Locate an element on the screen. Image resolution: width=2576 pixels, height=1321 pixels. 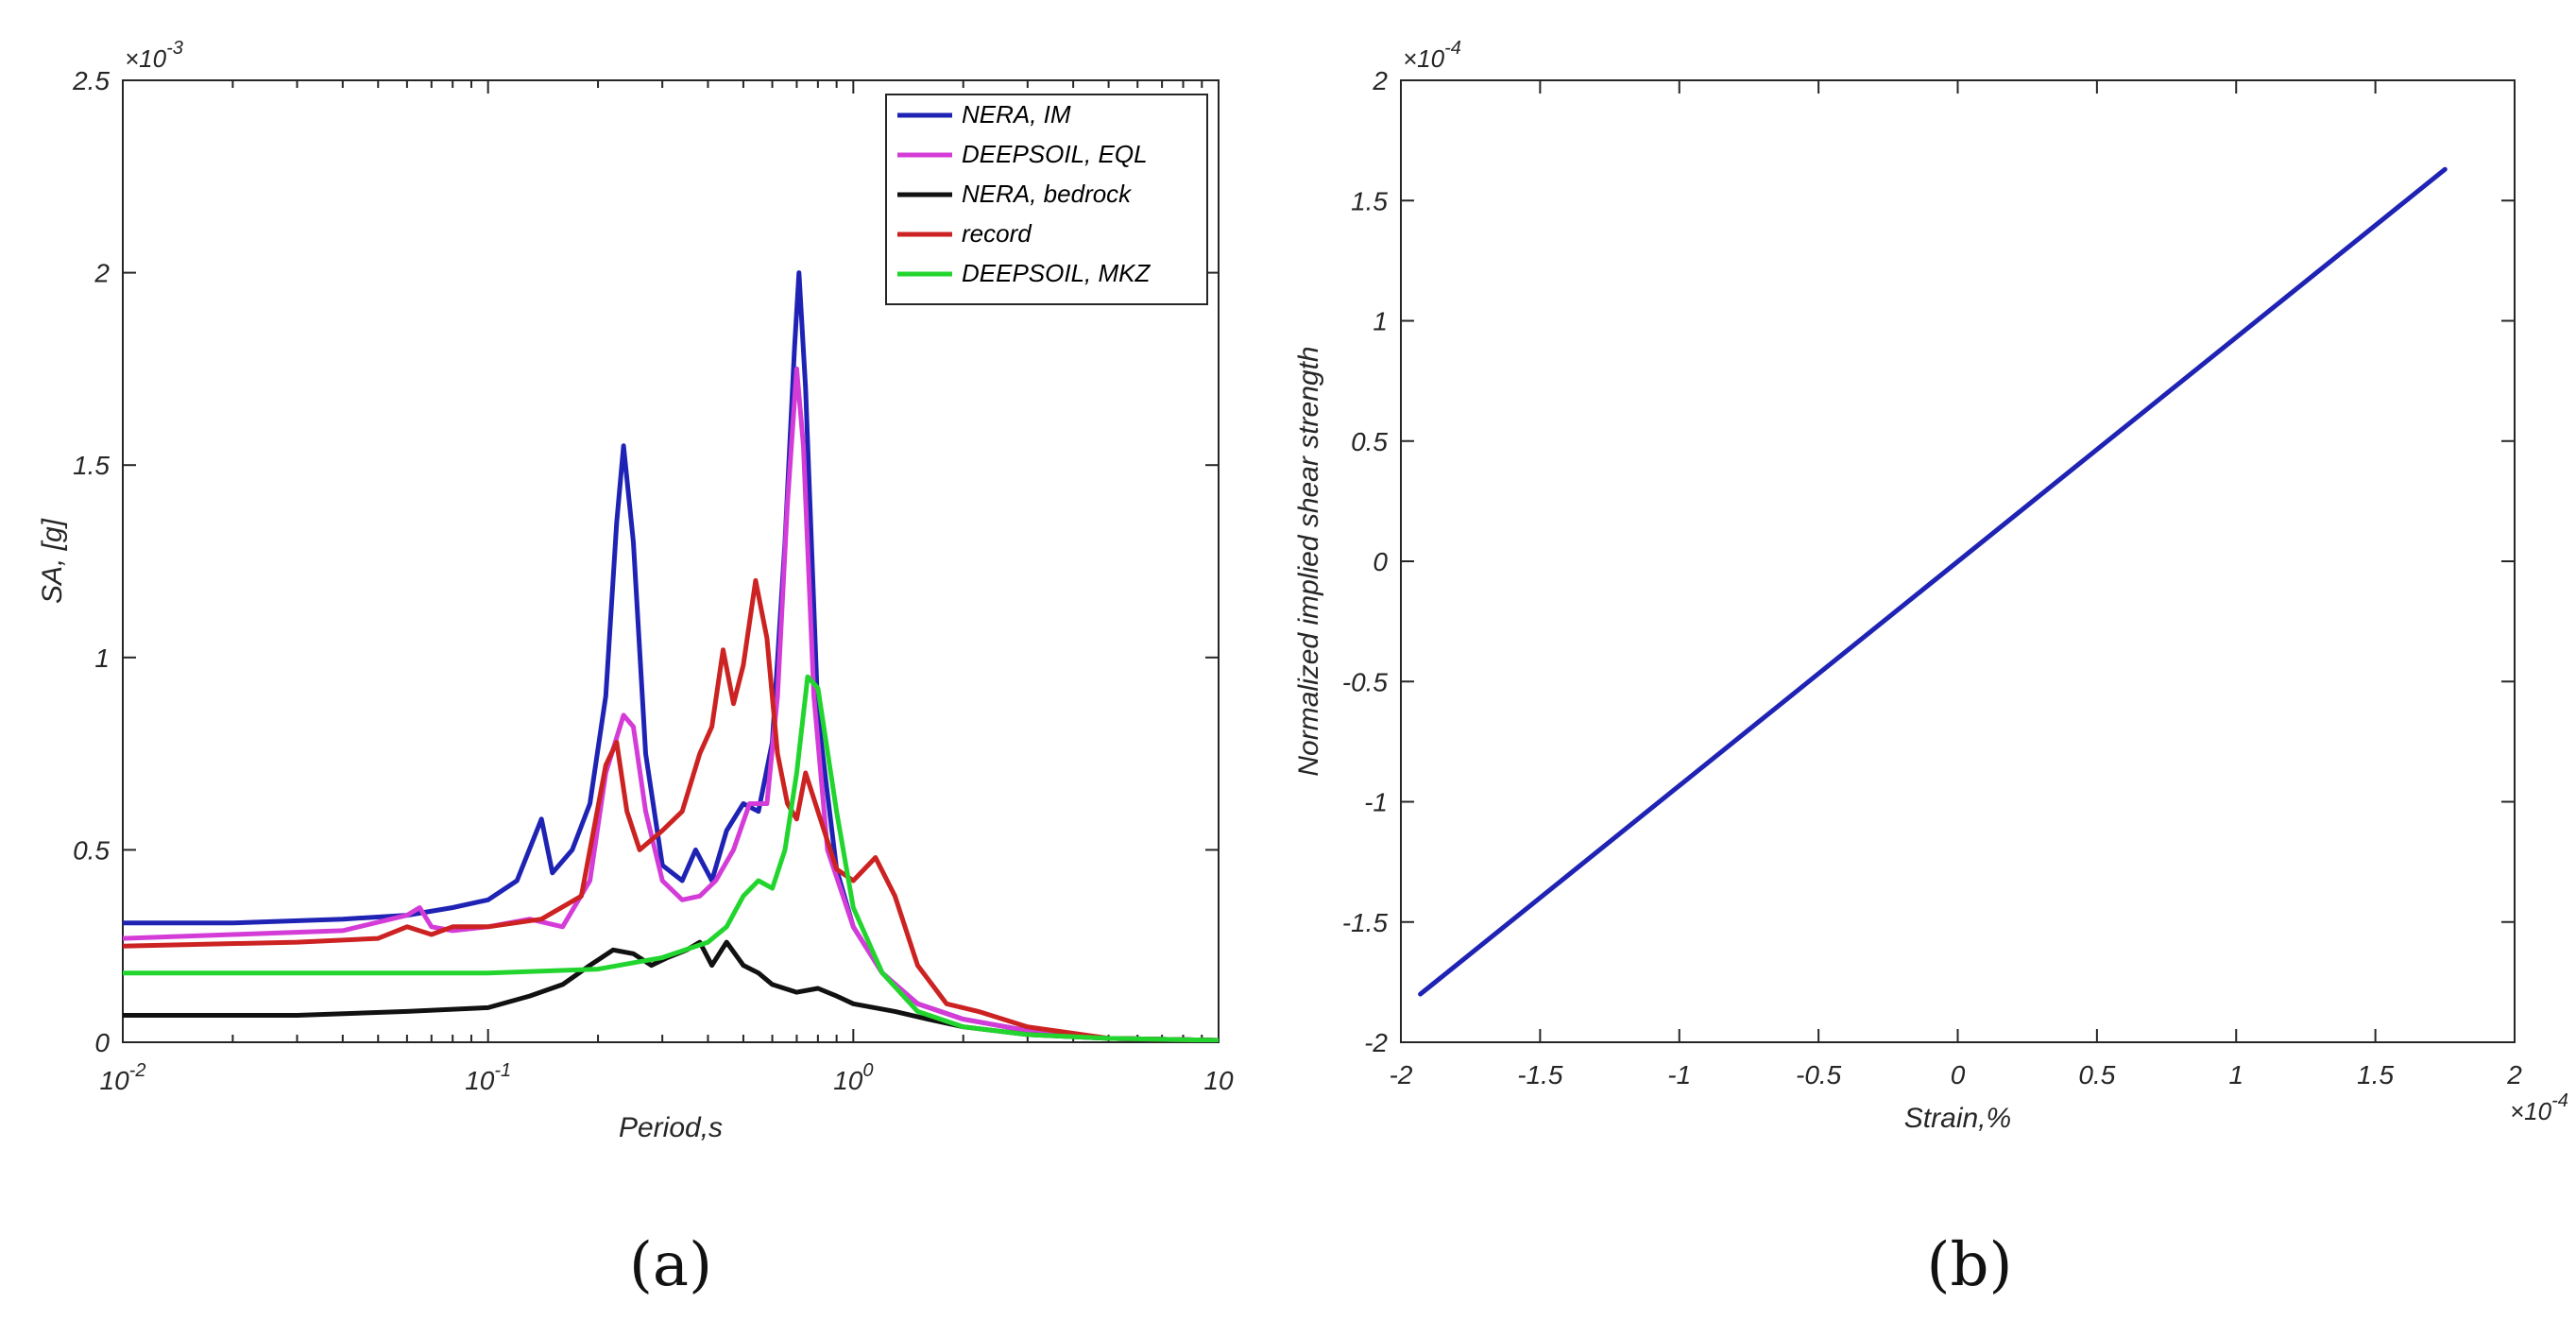
x-tick-label-b: 0.5 is located at coordinates (2097, 1074).